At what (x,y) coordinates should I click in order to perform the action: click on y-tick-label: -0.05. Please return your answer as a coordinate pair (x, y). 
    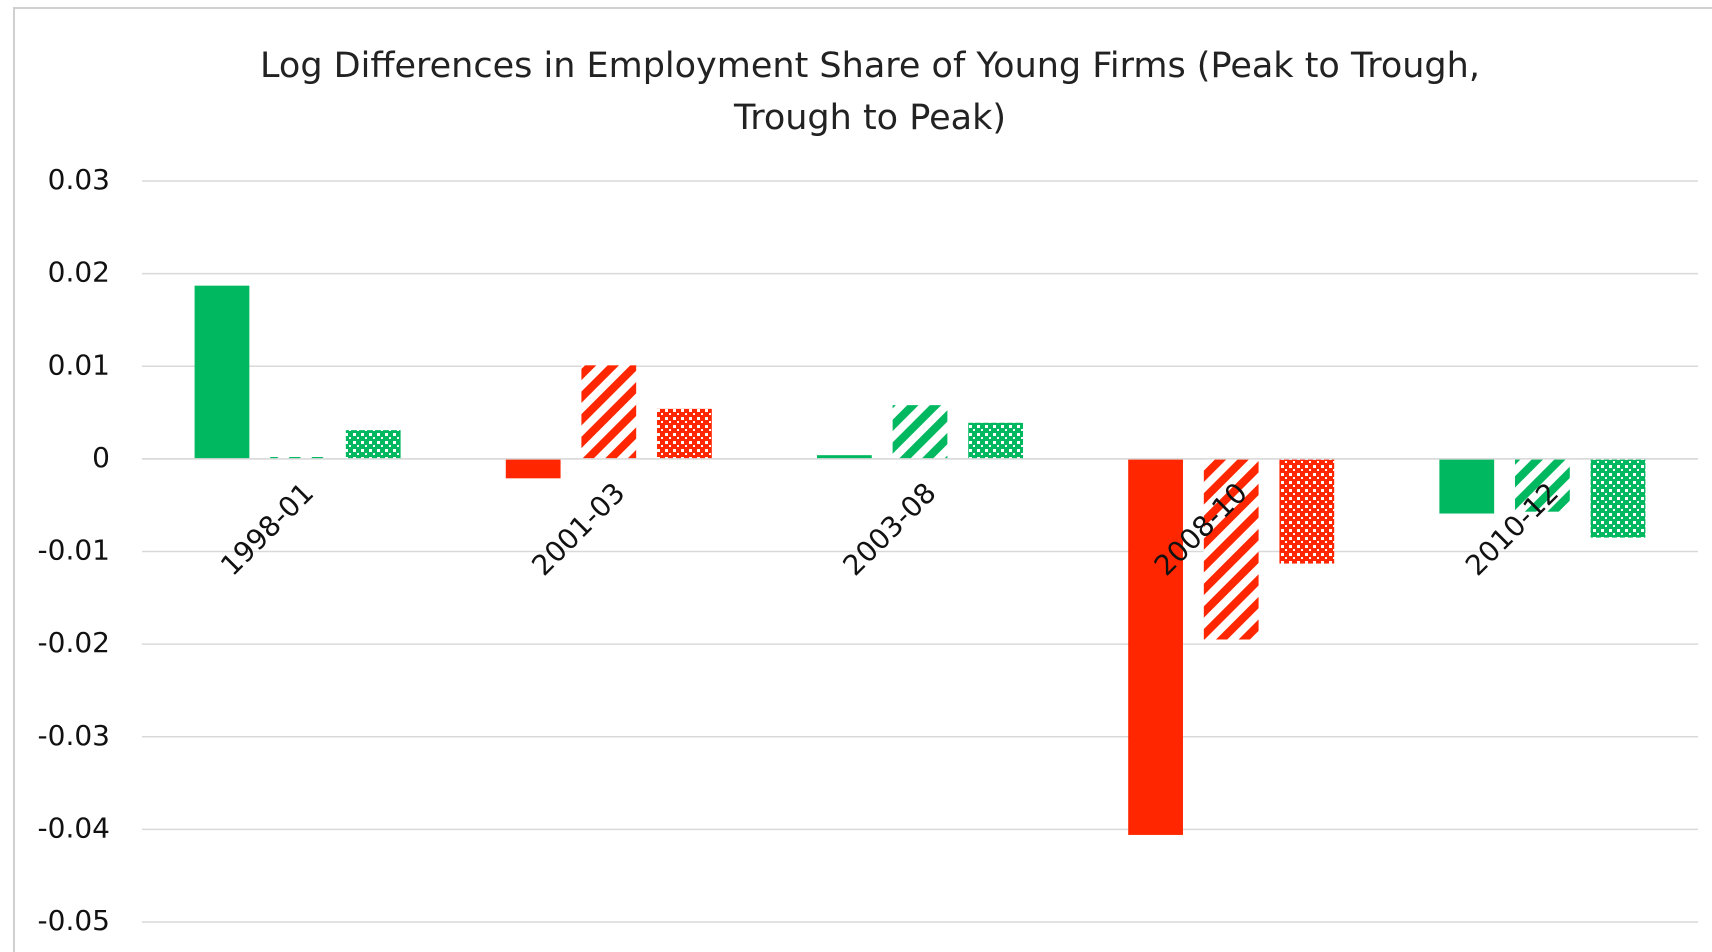
    Looking at the image, I should click on (74, 920).